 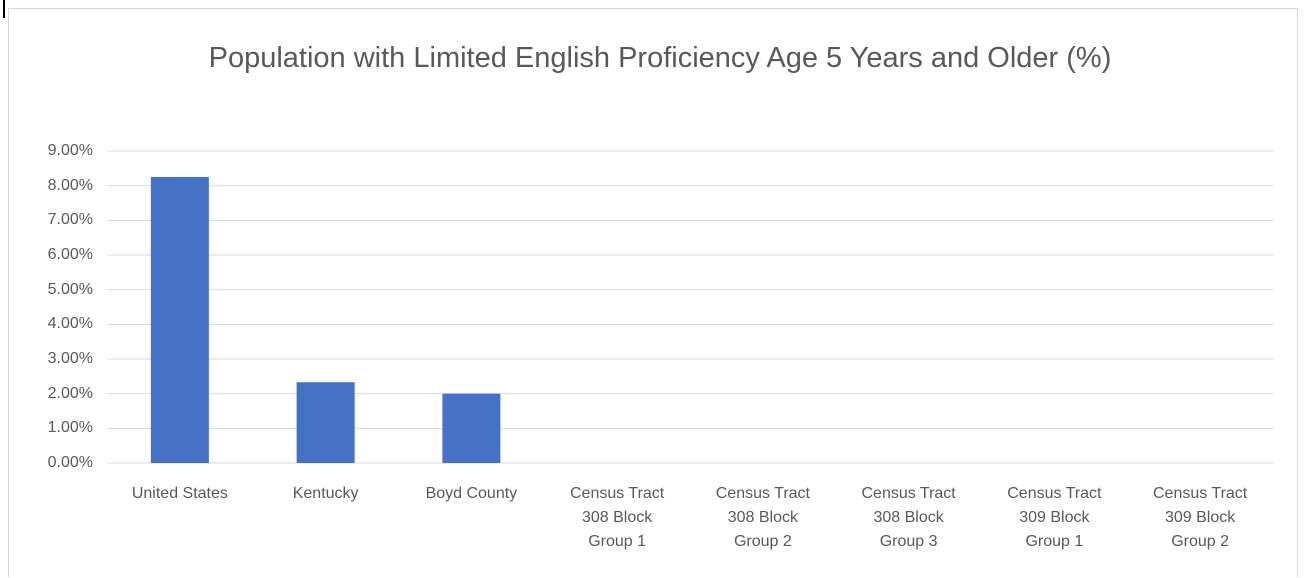 I want to click on x-tick-label: Boyd County, so click(x=471, y=493).